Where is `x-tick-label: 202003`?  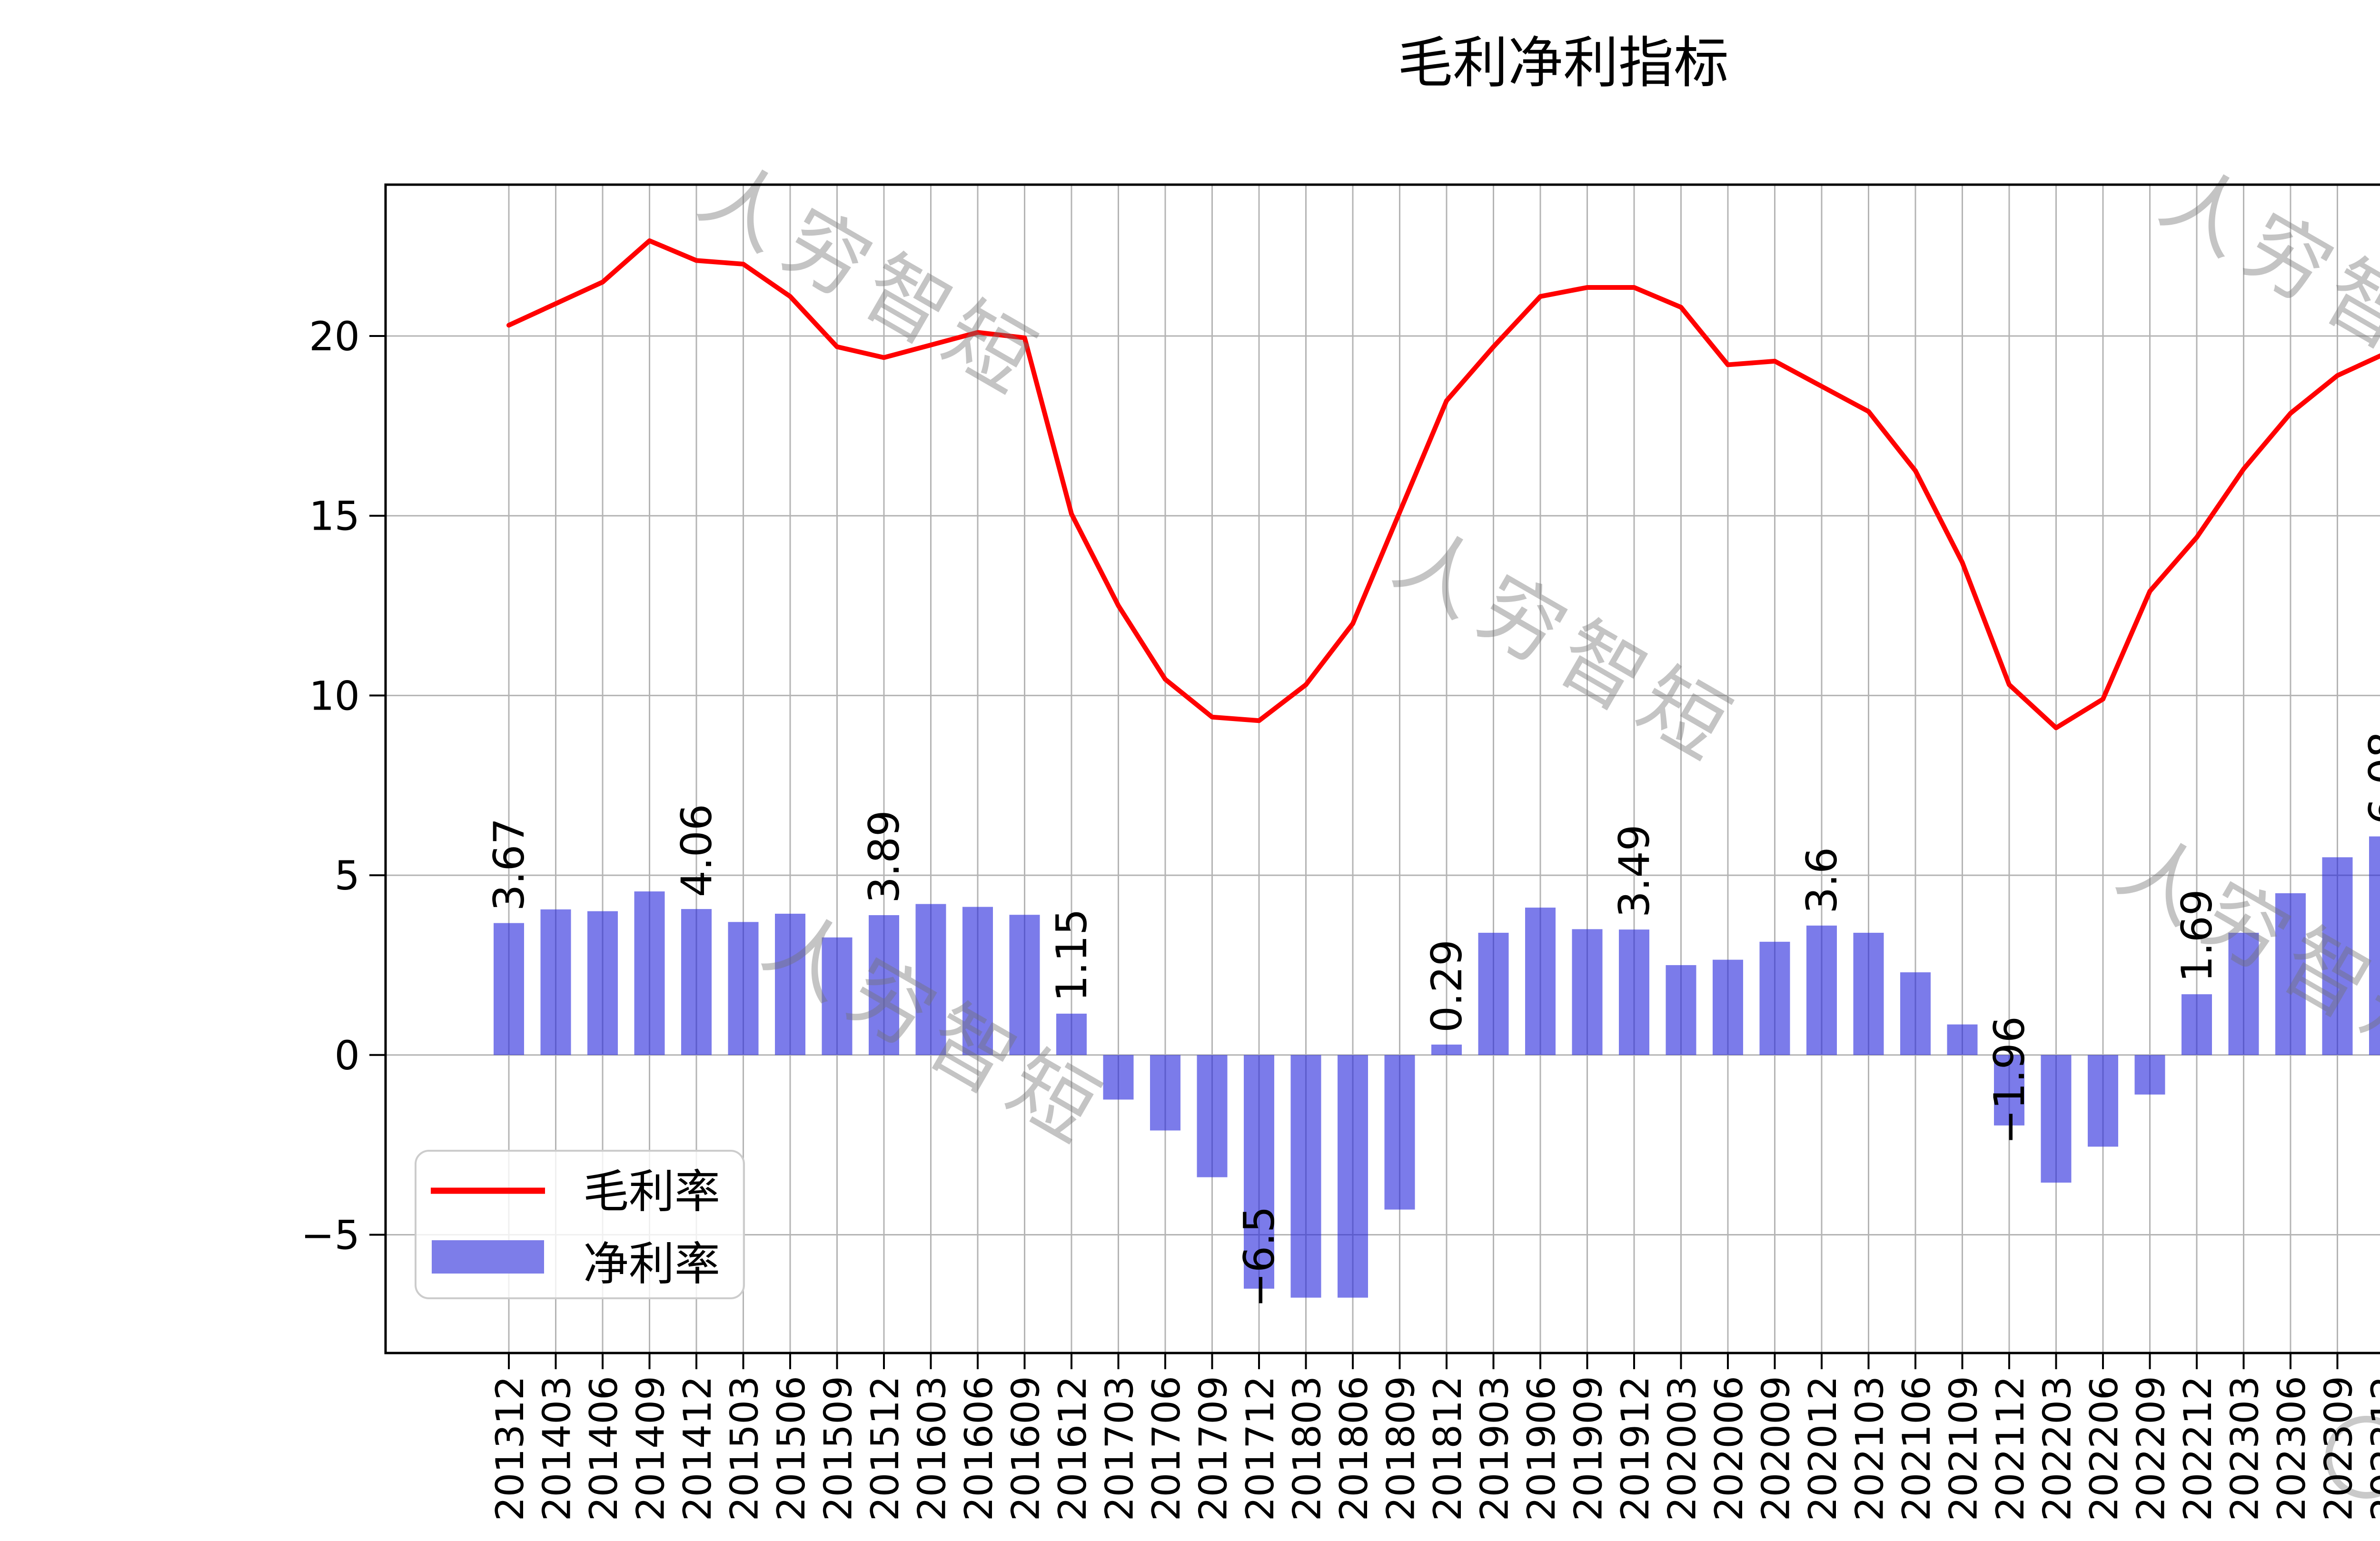
x-tick-label: 202003 is located at coordinates (1682, 1448).